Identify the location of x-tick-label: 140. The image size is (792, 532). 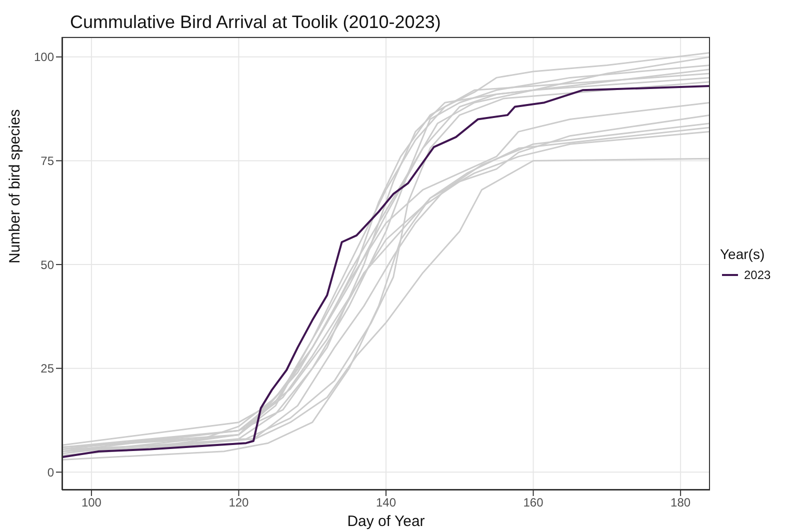
(386, 503).